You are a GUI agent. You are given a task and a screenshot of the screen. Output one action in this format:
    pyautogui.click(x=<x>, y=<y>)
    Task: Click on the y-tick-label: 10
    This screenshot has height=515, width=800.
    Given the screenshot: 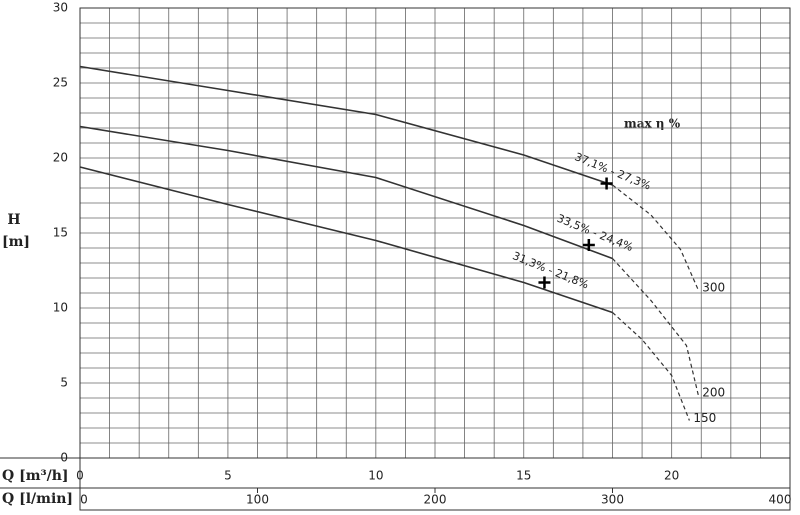 What is the action you would take?
    pyautogui.click(x=60, y=308)
    